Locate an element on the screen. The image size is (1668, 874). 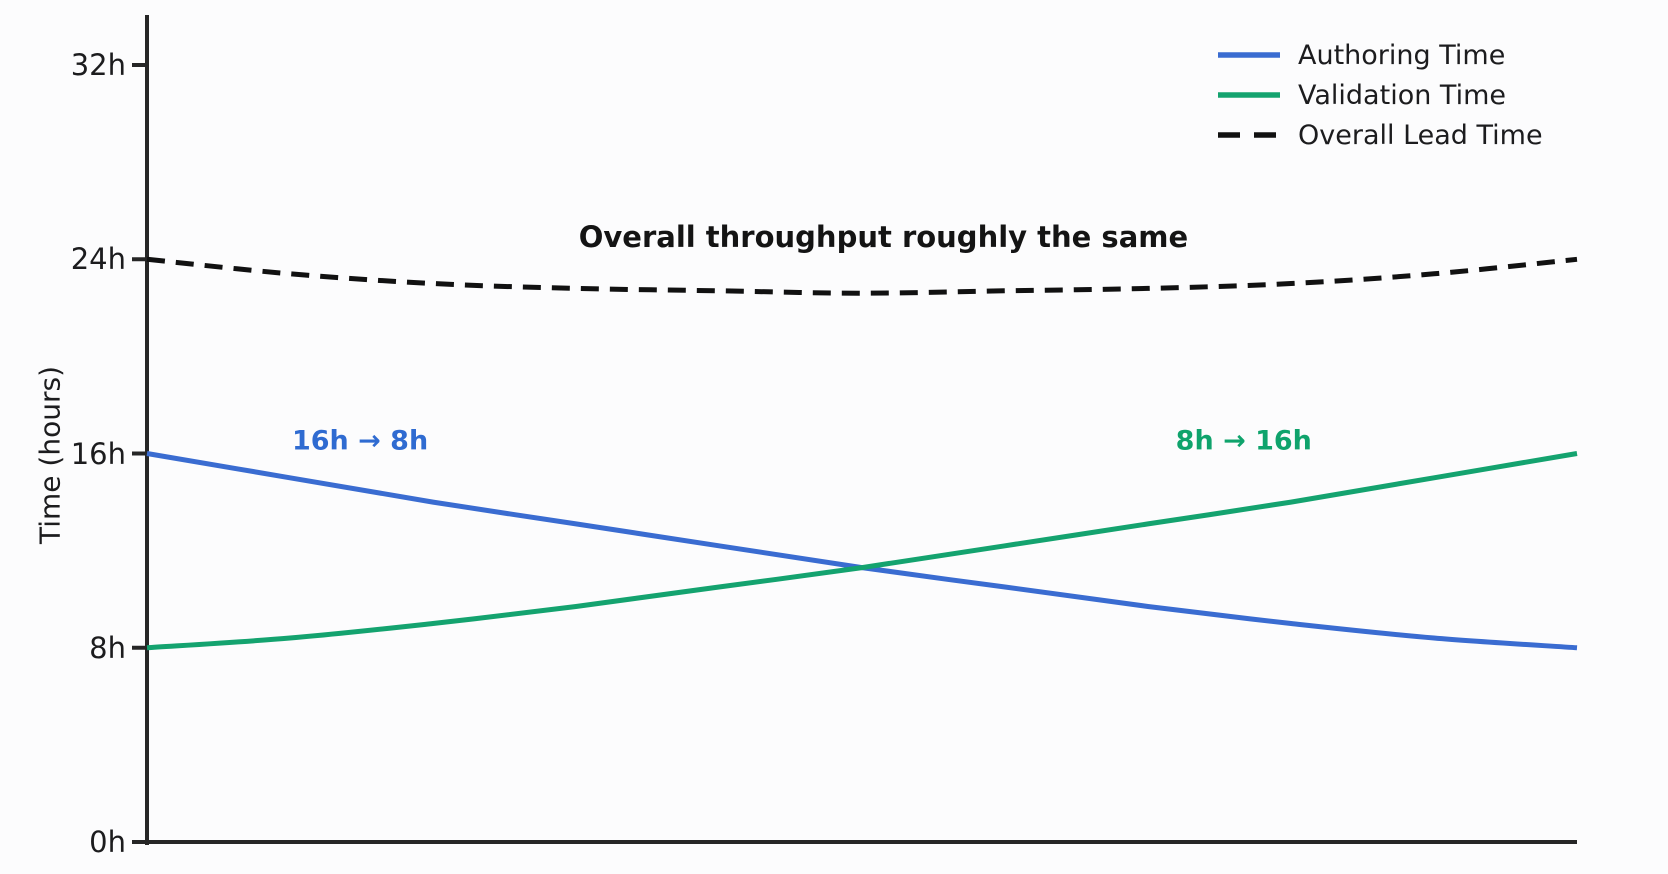
legend-item-overall-lead-time: Overall Lead Time is located at coordinates (1380, 135).